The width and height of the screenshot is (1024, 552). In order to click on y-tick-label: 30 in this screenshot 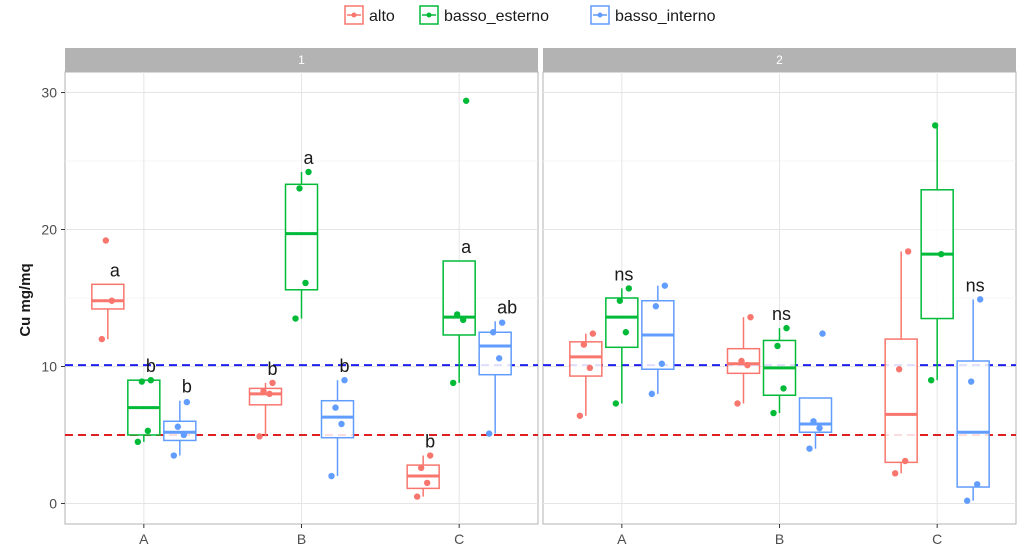, I will do `click(49, 93)`.